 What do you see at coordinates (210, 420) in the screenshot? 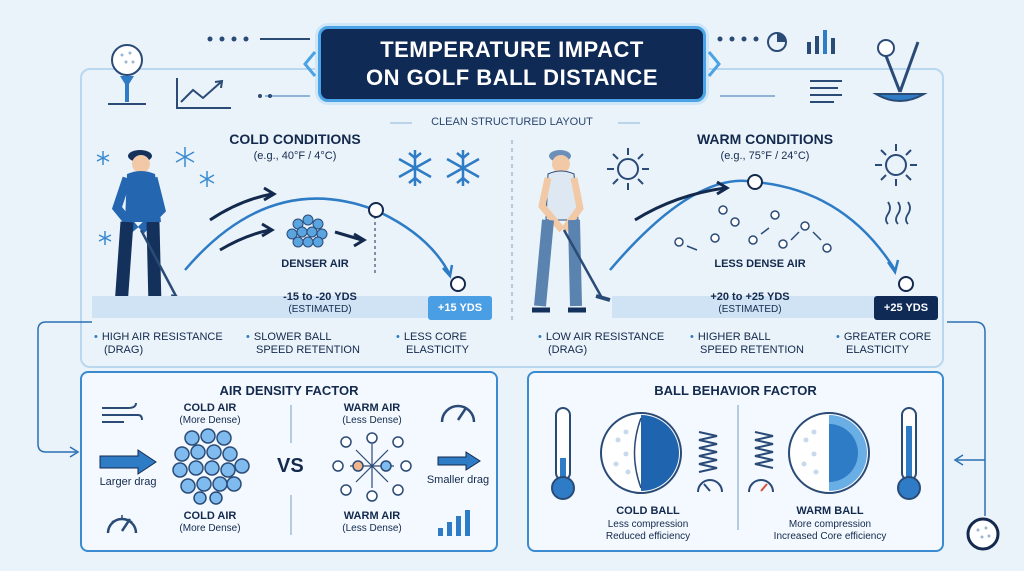
I see `cold-air-top-sub: (More Dense)` at bounding box center [210, 420].